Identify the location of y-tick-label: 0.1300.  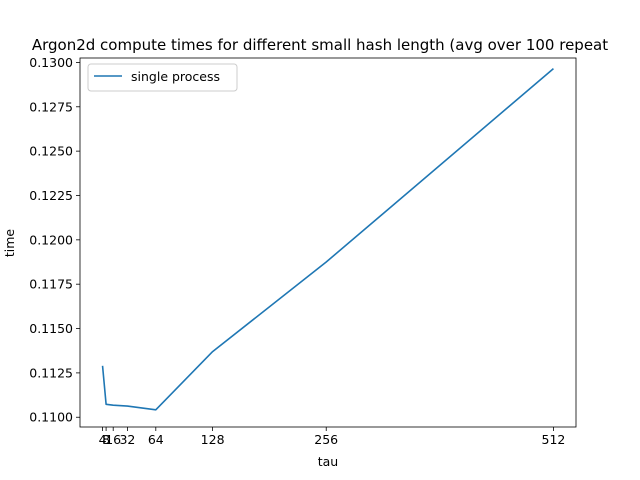
(51, 62).